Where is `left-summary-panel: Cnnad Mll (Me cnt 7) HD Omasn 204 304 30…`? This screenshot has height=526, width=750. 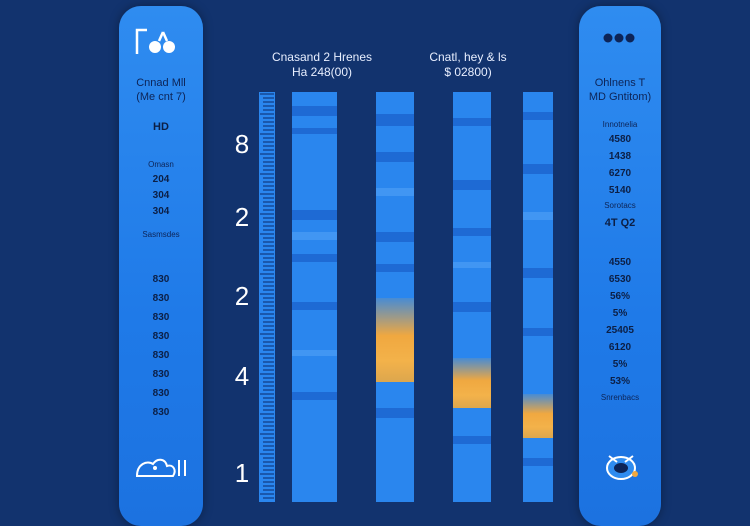
left-summary-panel: Cnnad Mll (Me cnt 7) HD Omasn 204 304 30… is located at coordinates (161, 266).